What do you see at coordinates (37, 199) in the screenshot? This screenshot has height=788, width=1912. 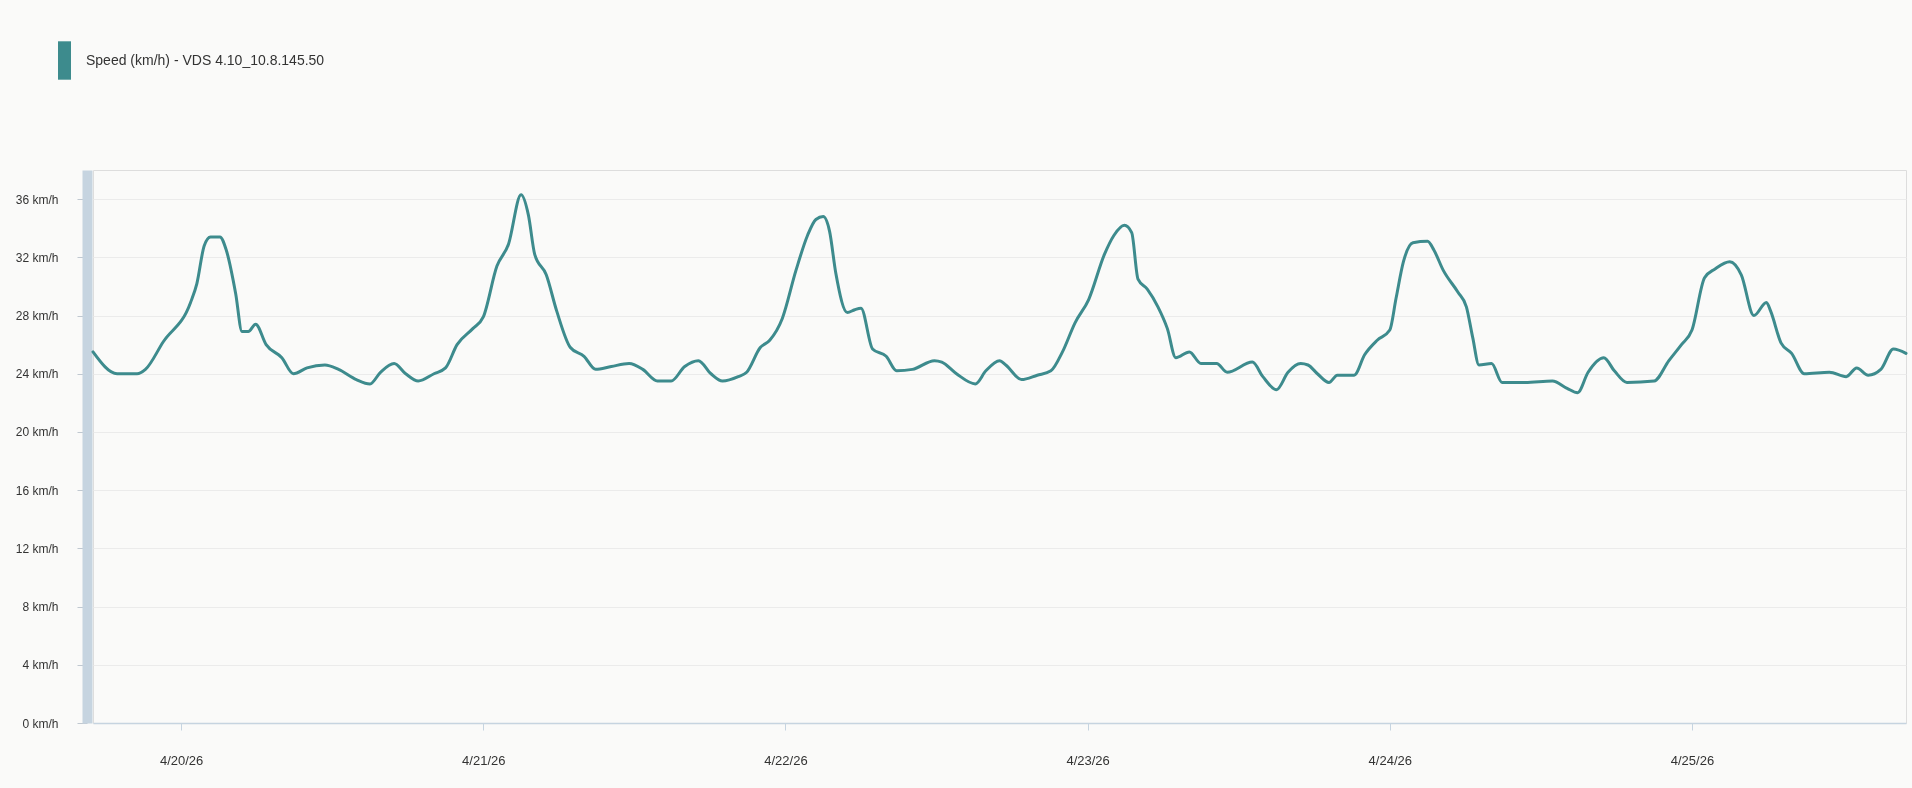 I see `y-tick-label: 36 km/h` at bounding box center [37, 199].